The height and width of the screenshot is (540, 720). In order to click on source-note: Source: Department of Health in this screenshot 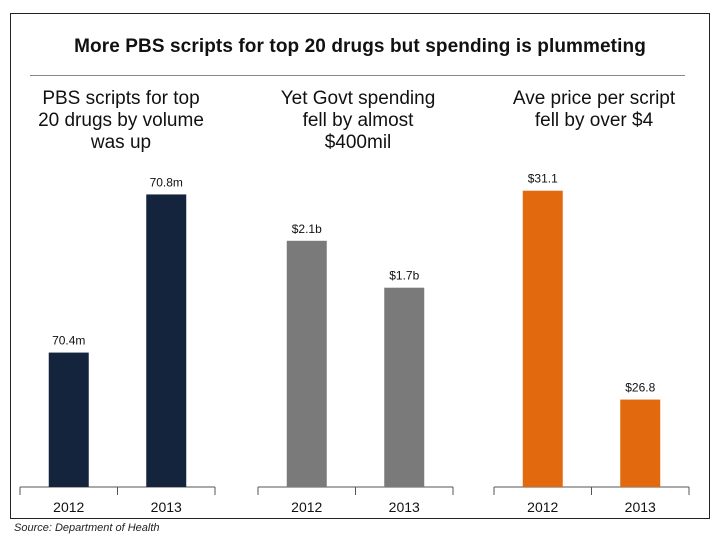, I will do `click(87, 528)`.